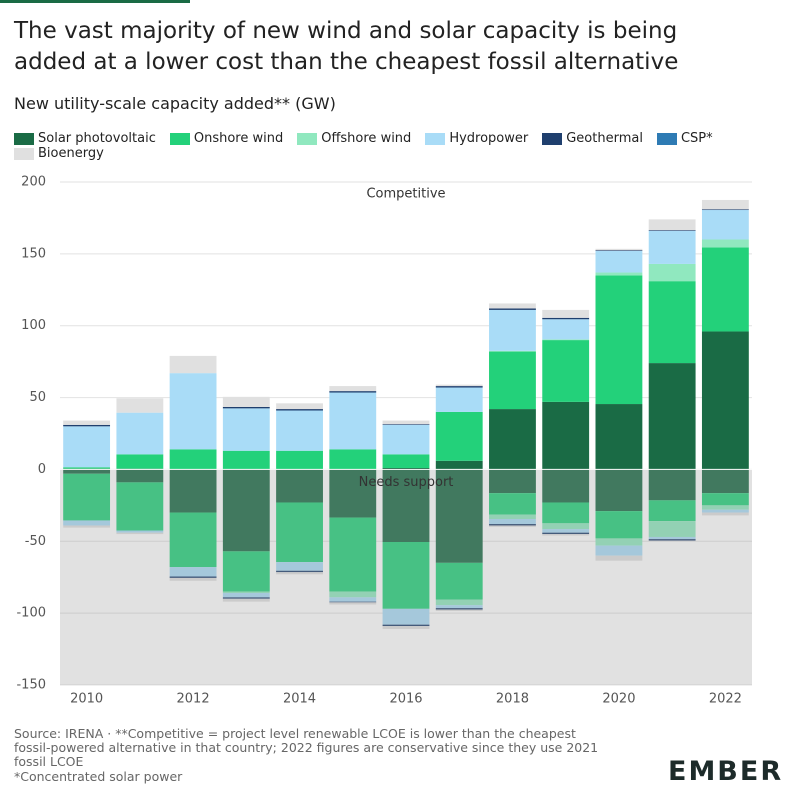  I want to click on x-tick-label: 2012, so click(193, 699).